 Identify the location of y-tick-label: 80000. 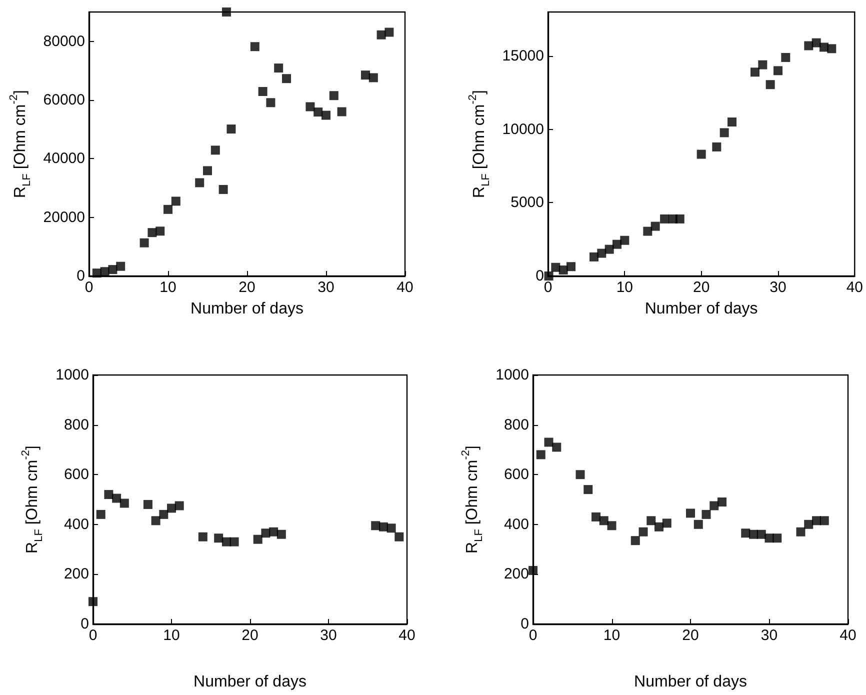
(64, 41).